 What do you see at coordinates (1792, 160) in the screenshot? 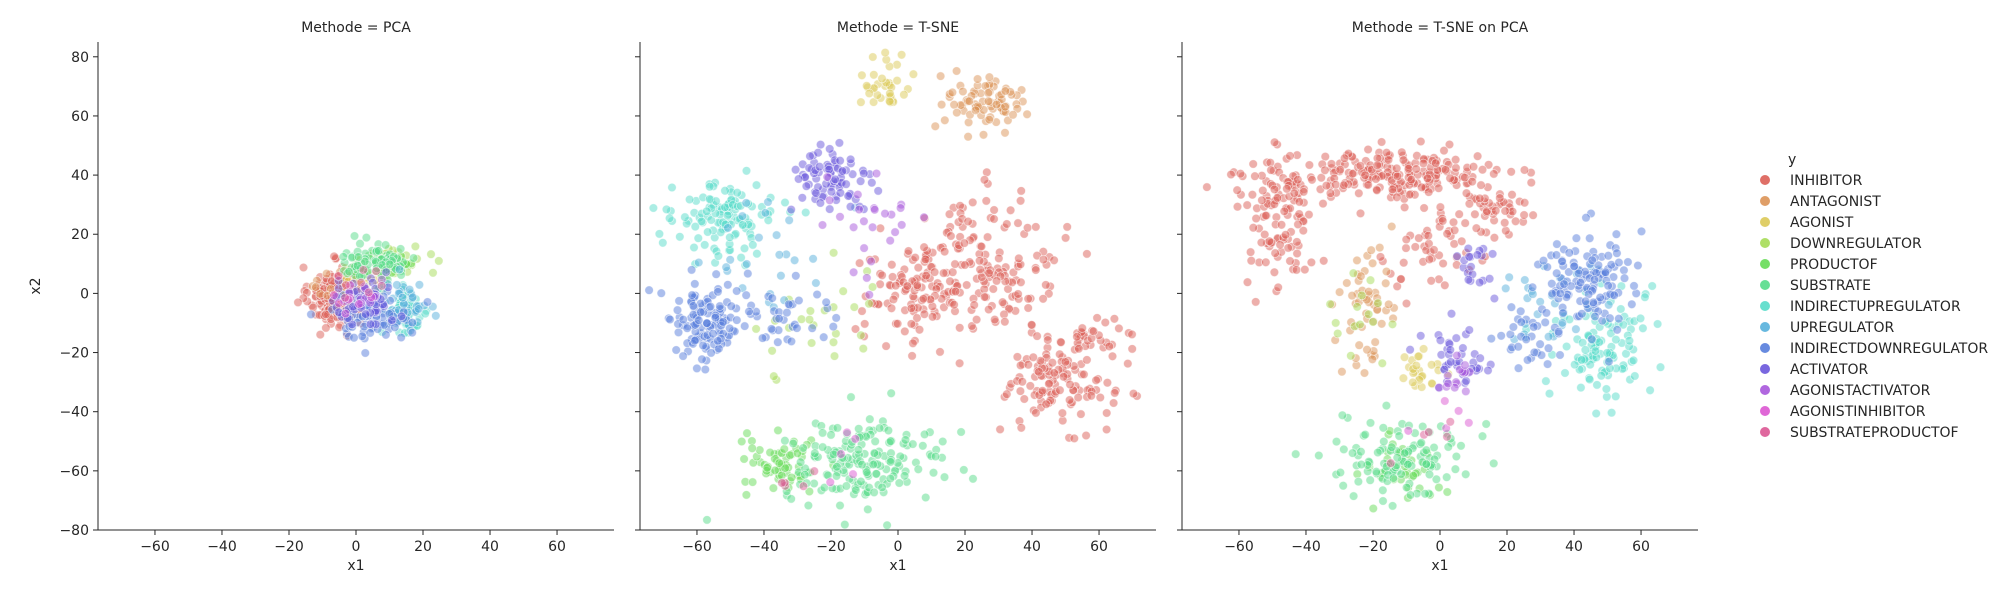
I see `legend-title: y` at bounding box center [1792, 160].